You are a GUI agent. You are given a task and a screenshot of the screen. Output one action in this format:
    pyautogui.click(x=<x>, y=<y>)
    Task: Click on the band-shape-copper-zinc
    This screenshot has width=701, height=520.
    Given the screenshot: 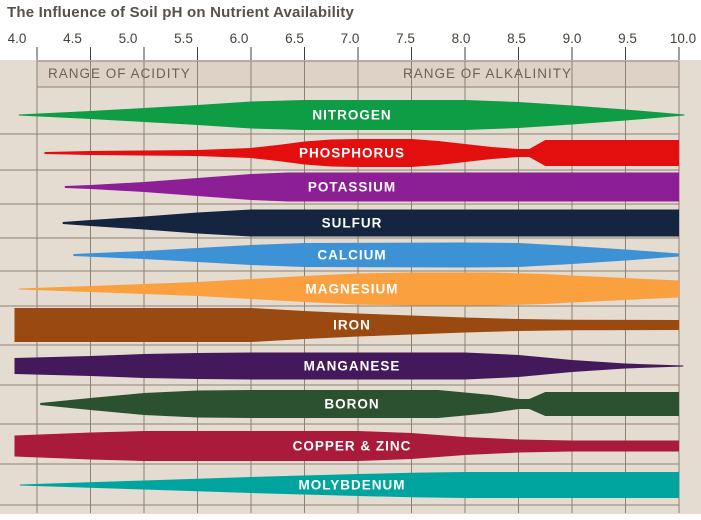 What is the action you would take?
    pyautogui.click(x=346, y=446)
    